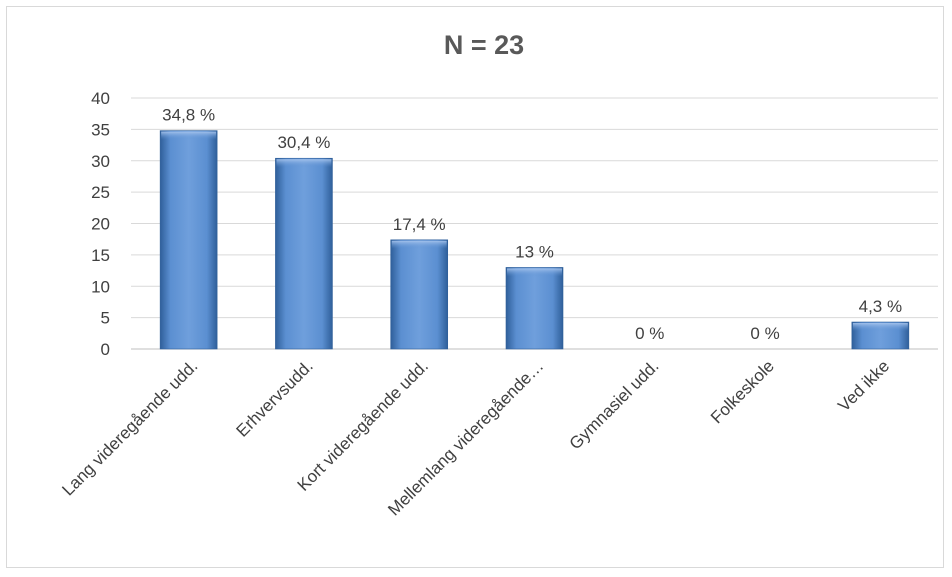 Image resolution: width=952 pixels, height=577 pixels. What do you see at coordinates (863, 385) in the screenshot?
I see `category-label: Ved ikke` at bounding box center [863, 385].